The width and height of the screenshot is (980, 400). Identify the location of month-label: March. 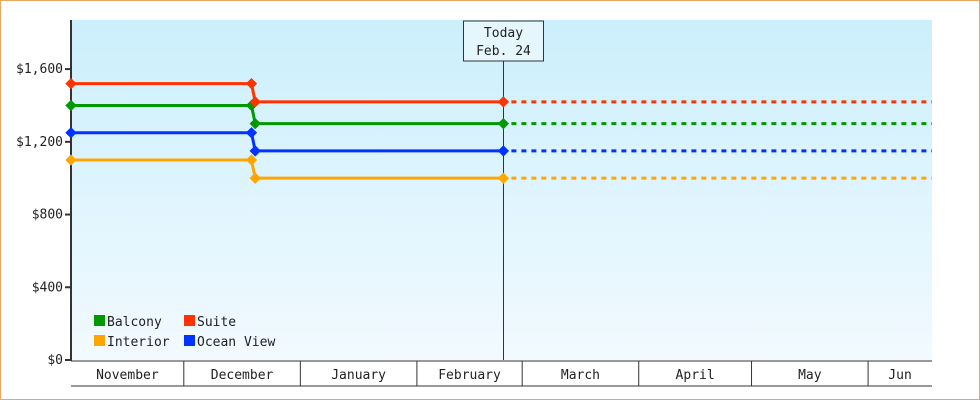
(580, 375).